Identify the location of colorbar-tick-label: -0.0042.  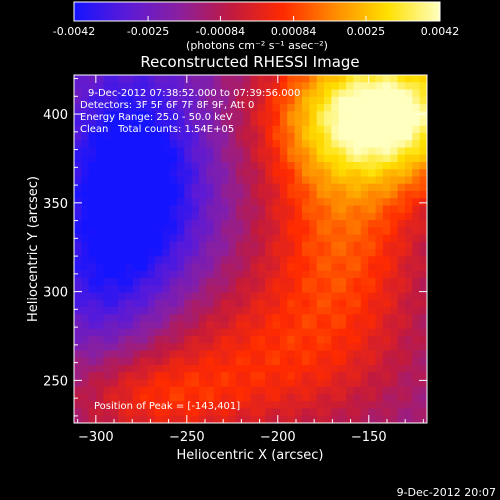
(74, 31).